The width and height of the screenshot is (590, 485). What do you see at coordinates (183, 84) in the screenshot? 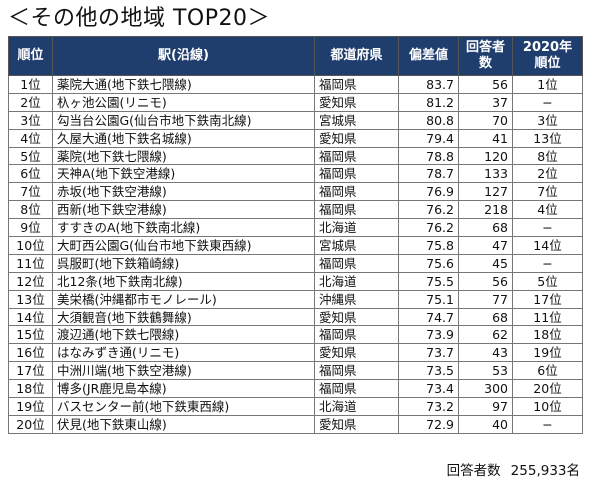
I see `station-cell: 薬院大通(地下鉄七隈線)` at bounding box center [183, 84].